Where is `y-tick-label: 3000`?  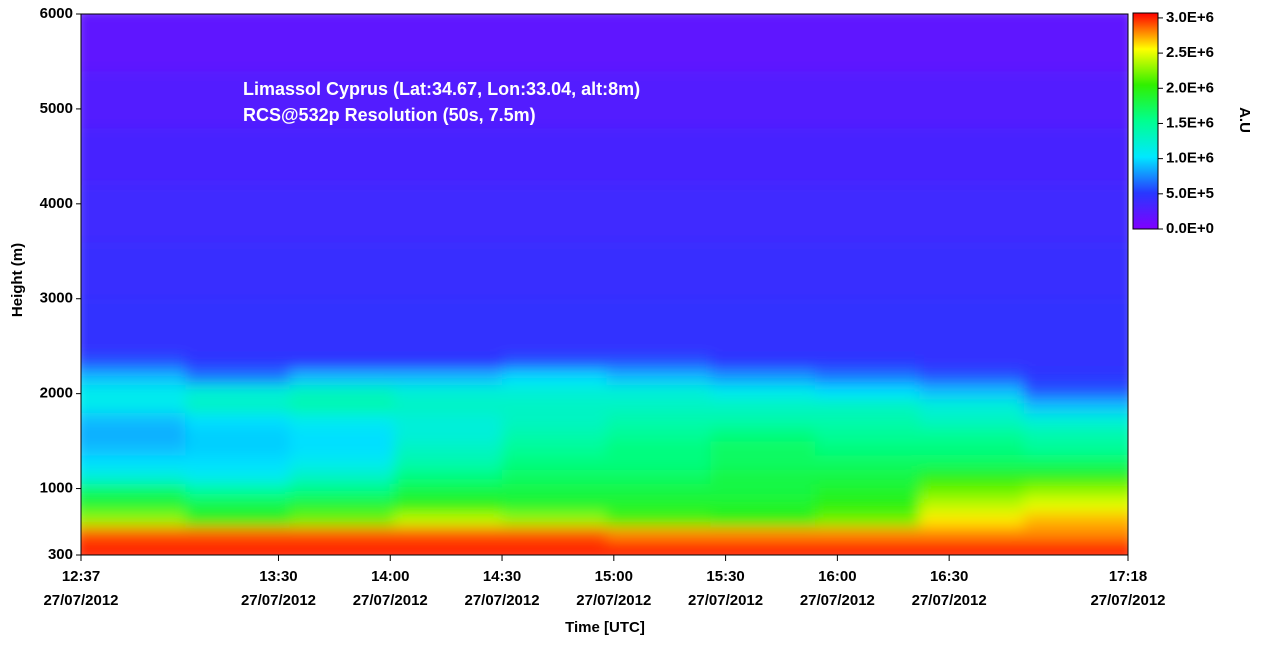 y-tick-label: 3000 is located at coordinates (56, 298).